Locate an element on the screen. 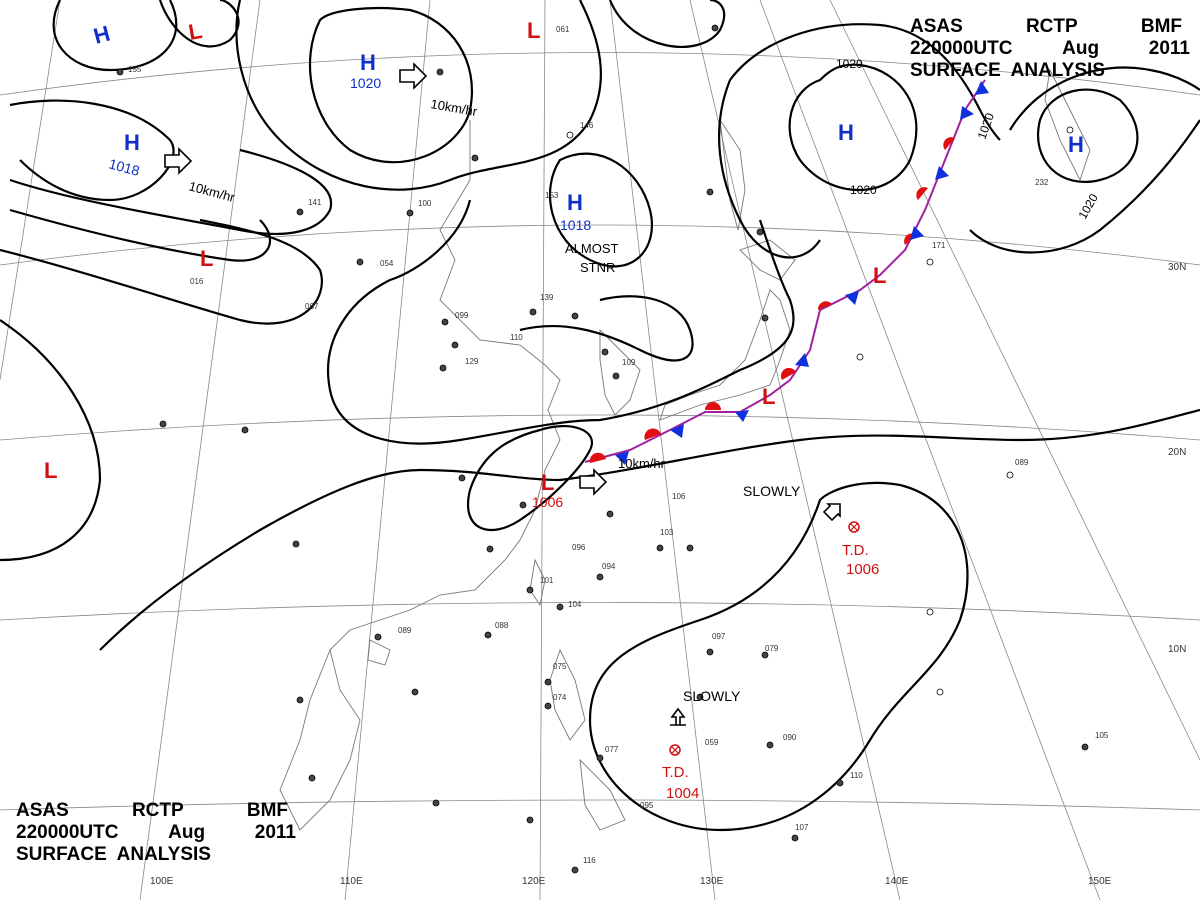 The width and height of the screenshot is (1200, 900). td-symbol is located at coordinates (675, 750).